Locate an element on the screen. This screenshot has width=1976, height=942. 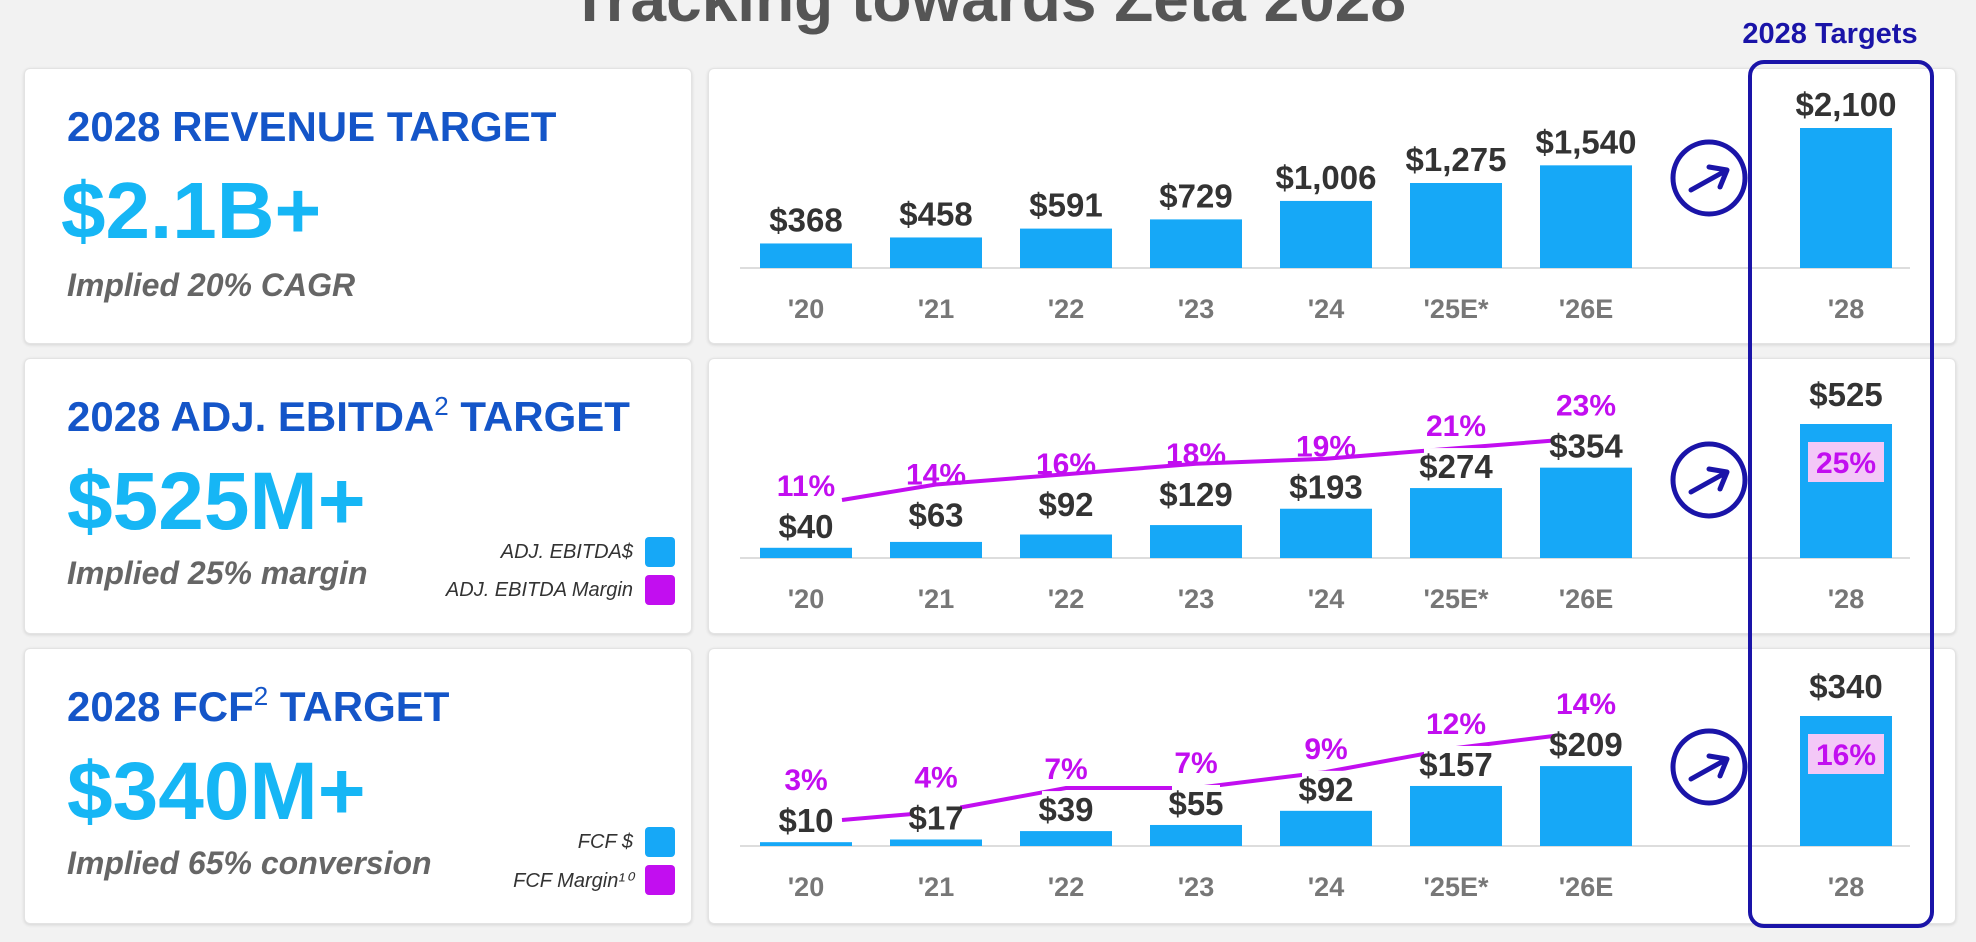
bar-value-label: $1,006 is located at coordinates (1326, 177).